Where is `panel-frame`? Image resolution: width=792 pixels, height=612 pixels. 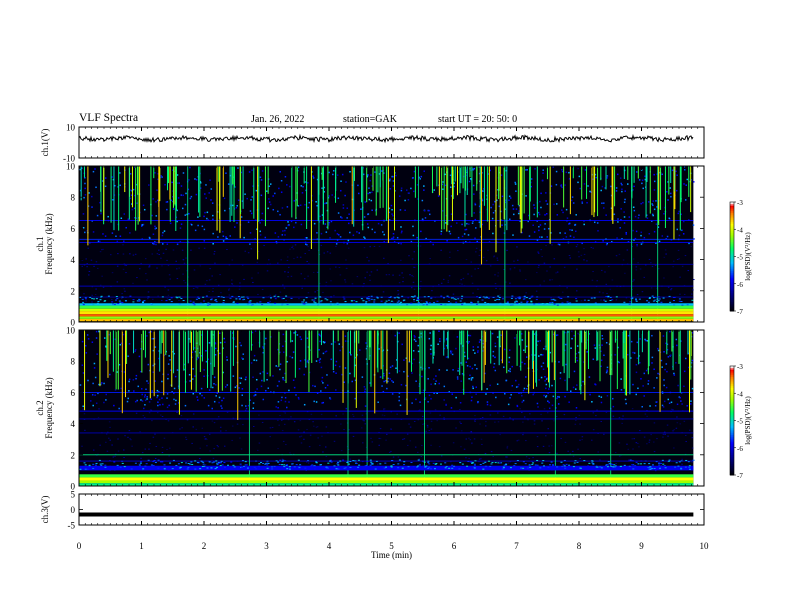
panel-frame is located at coordinates (391, 509).